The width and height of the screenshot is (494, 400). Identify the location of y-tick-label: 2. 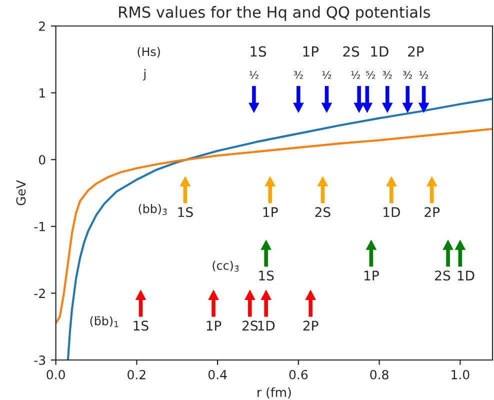
(42, 26).